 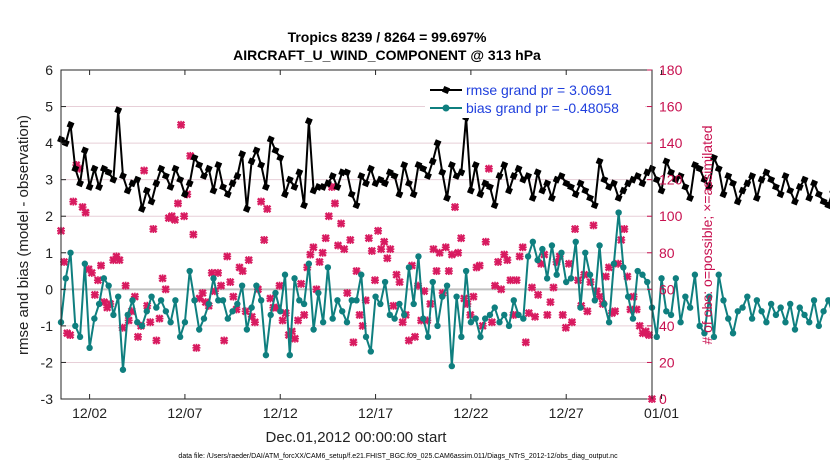 What do you see at coordinates (47, 362) in the screenshot?
I see `y-tick-label: -2` at bounding box center [47, 362].